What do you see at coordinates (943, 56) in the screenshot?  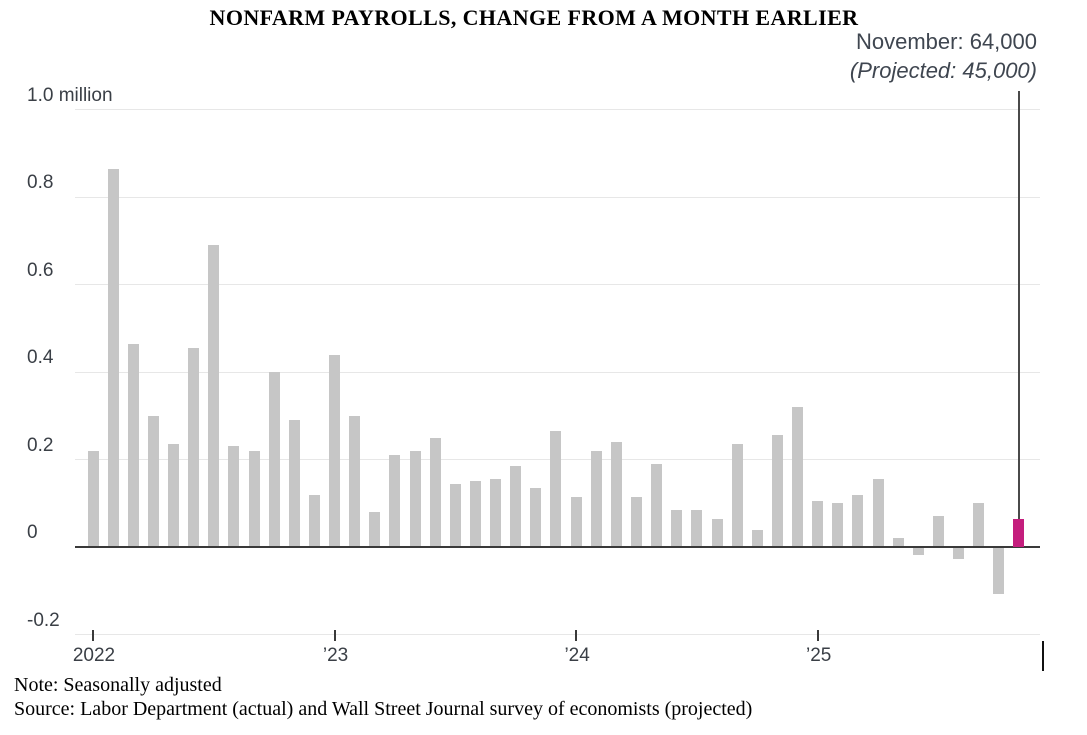 I see `callout-annotation: November: 64,000 (Projected: 45,000)` at bounding box center [943, 56].